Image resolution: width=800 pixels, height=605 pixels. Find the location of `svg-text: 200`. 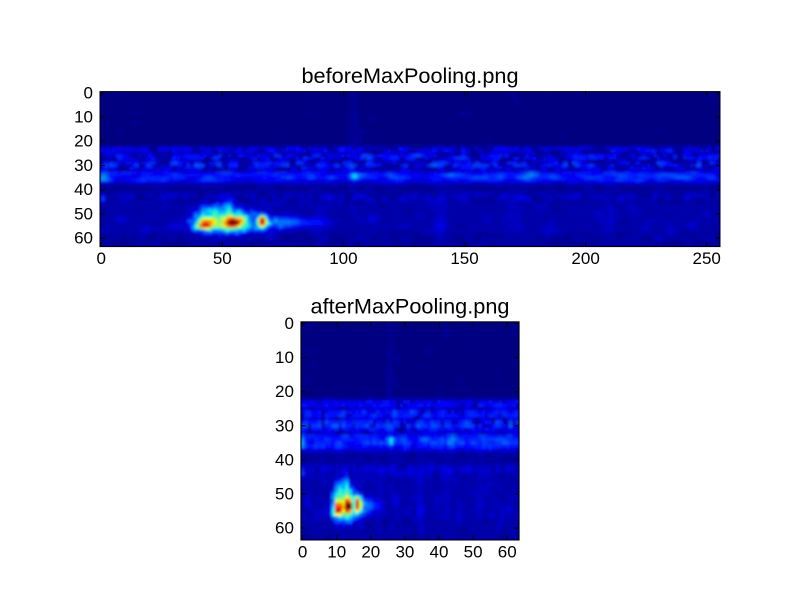

svg-text: 200 is located at coordinates (585, 258).